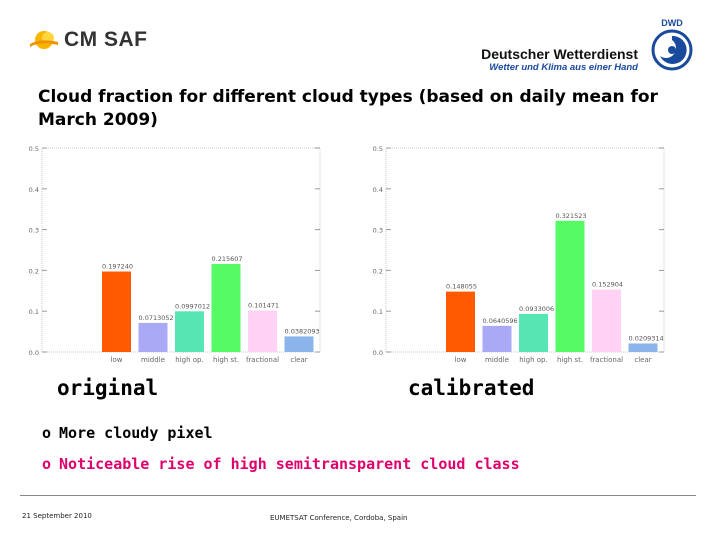 The image size is (720, 540). I want to click on data-label: 0.148055, so click(461, 287).